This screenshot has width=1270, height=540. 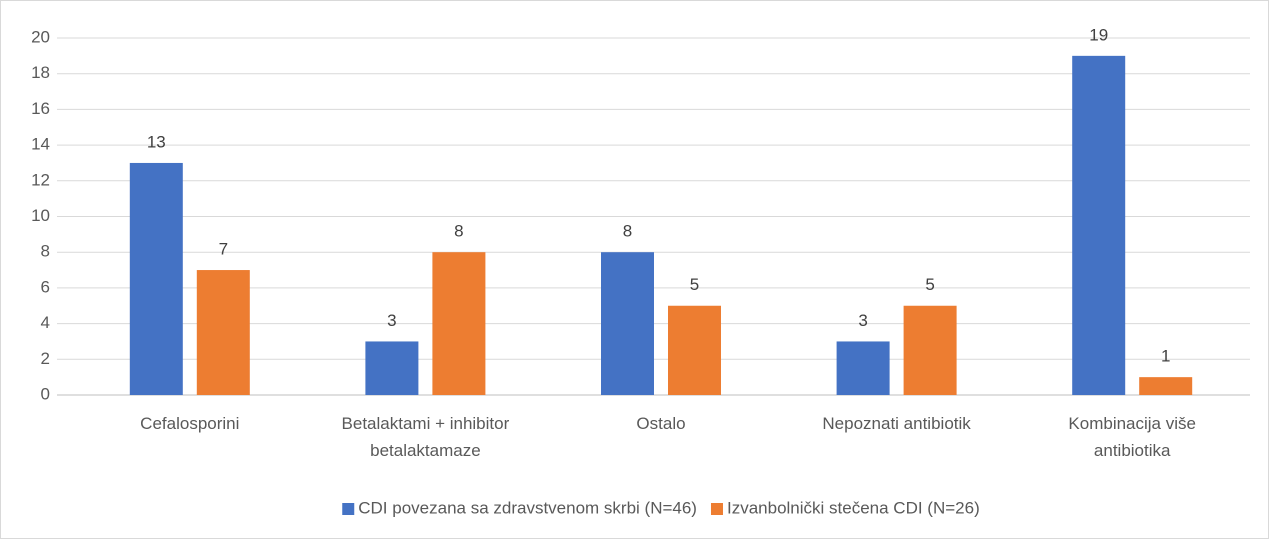 I want to click on y-tick-label: 20, so click(x=40, y=36).